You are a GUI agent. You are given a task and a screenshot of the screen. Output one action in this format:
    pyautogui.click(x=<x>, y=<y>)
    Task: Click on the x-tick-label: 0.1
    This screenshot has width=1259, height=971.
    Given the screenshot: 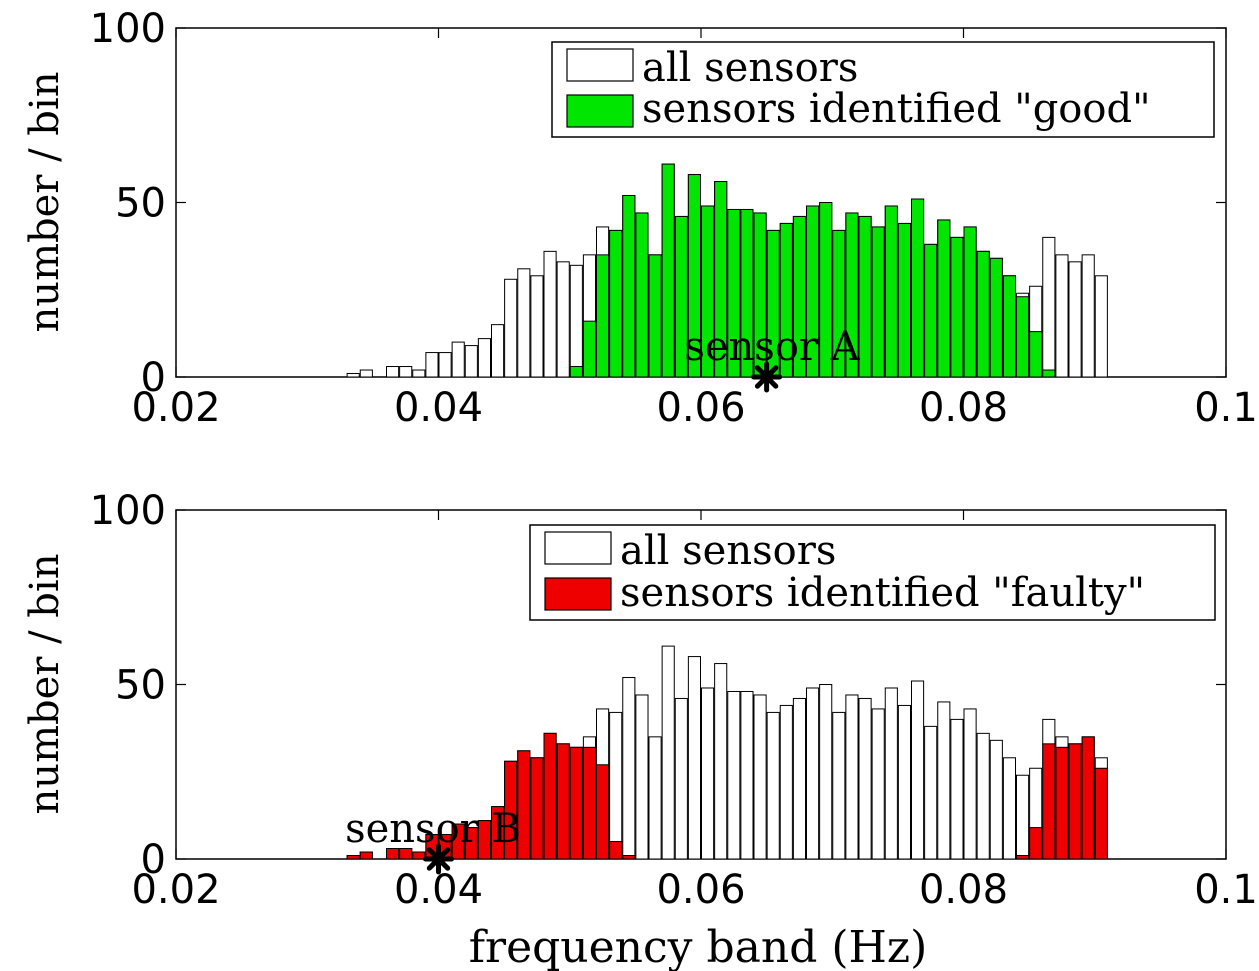 What is the action you would take?
    pyautogui.click(x=1226, y=408)
    